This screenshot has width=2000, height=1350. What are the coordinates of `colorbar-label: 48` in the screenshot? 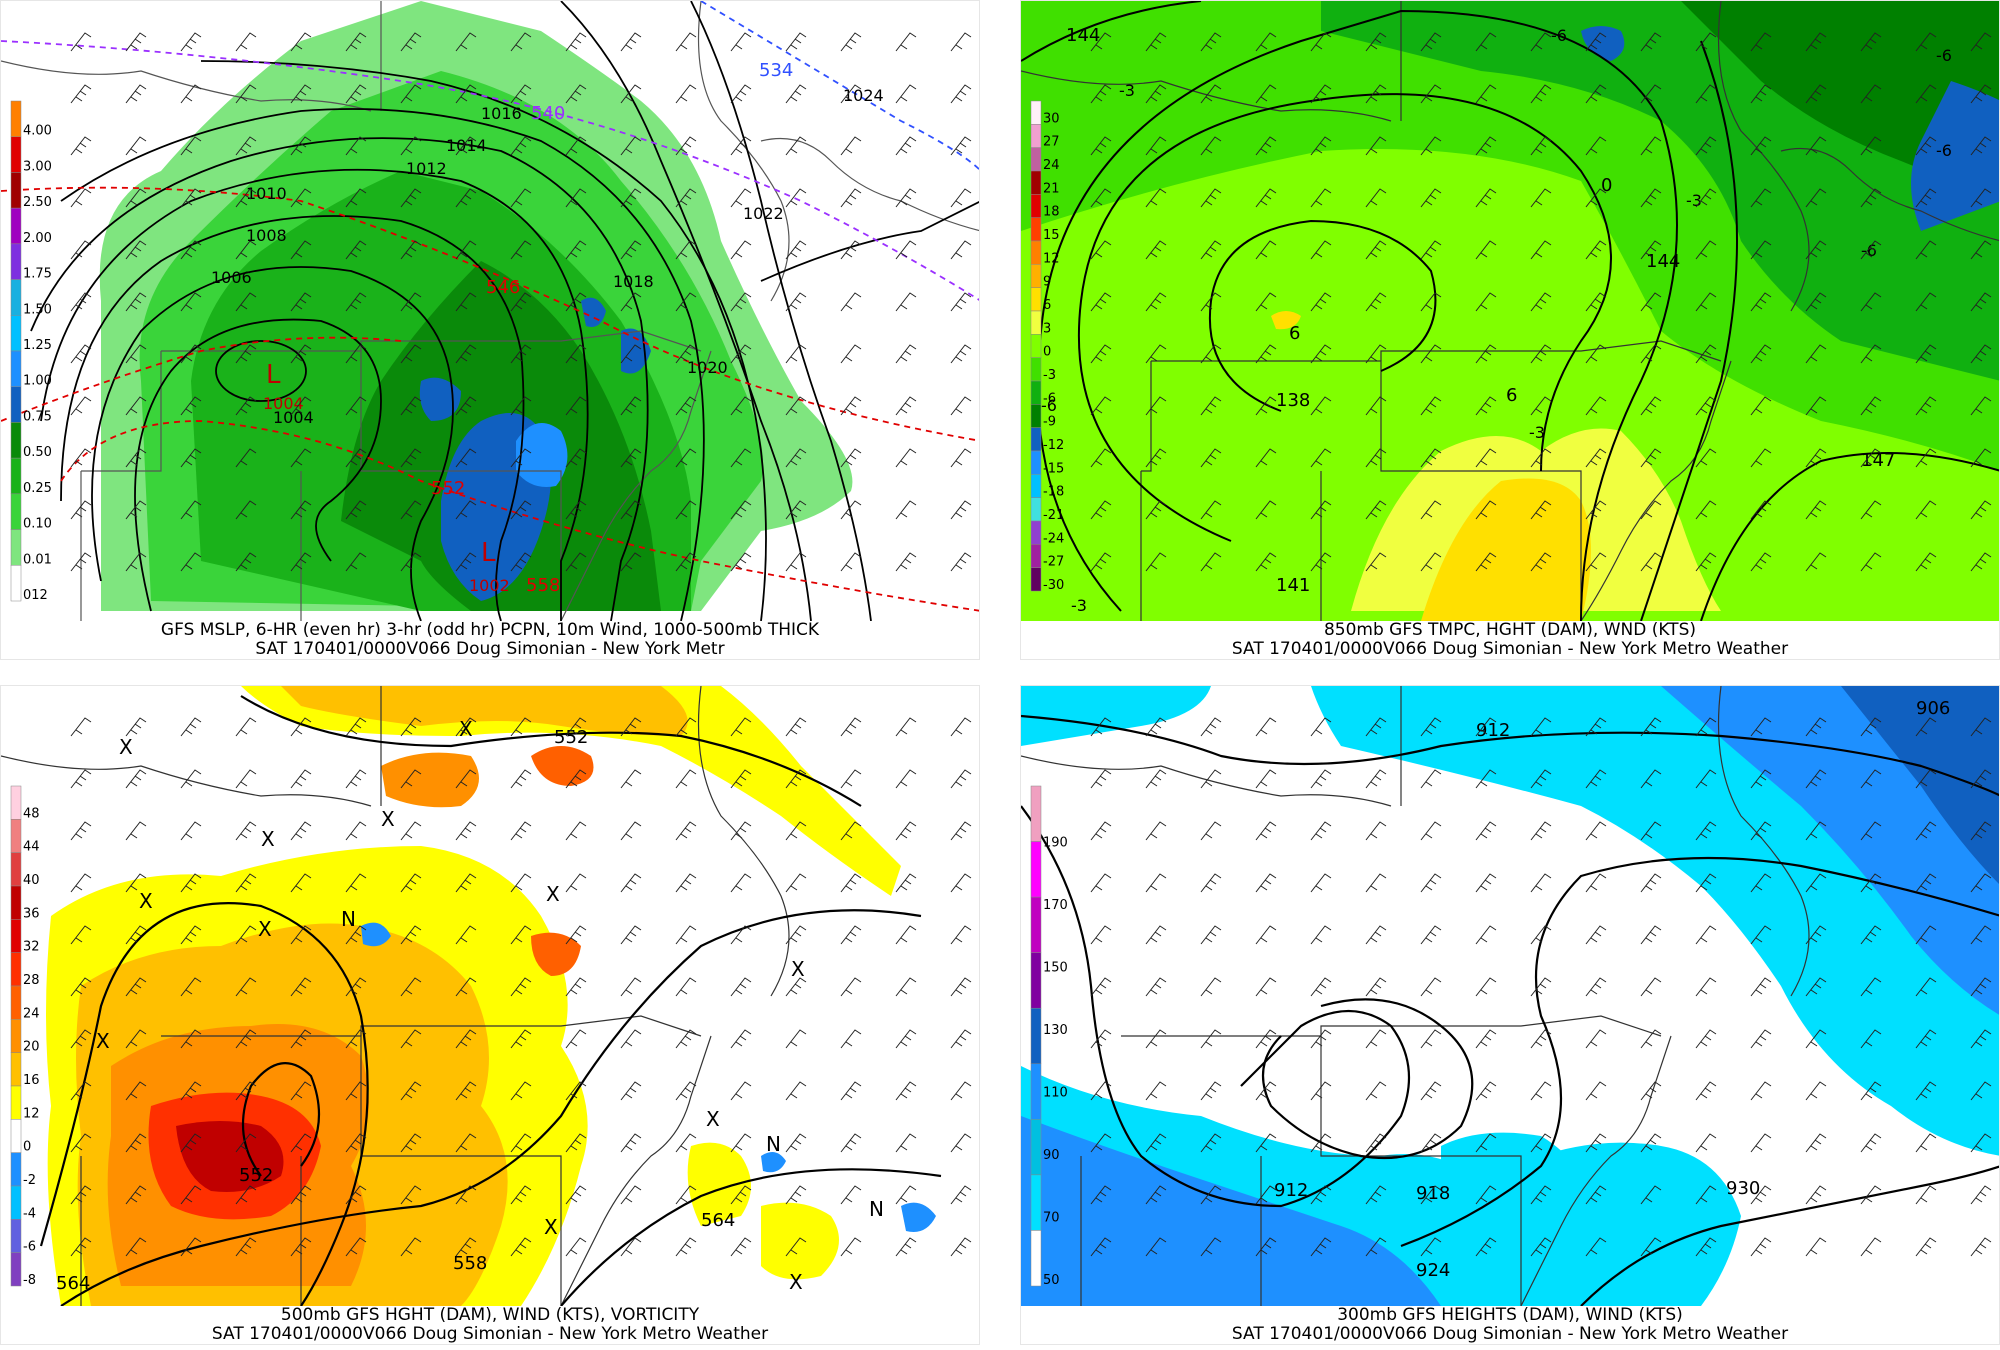 It's located at (31, 813).